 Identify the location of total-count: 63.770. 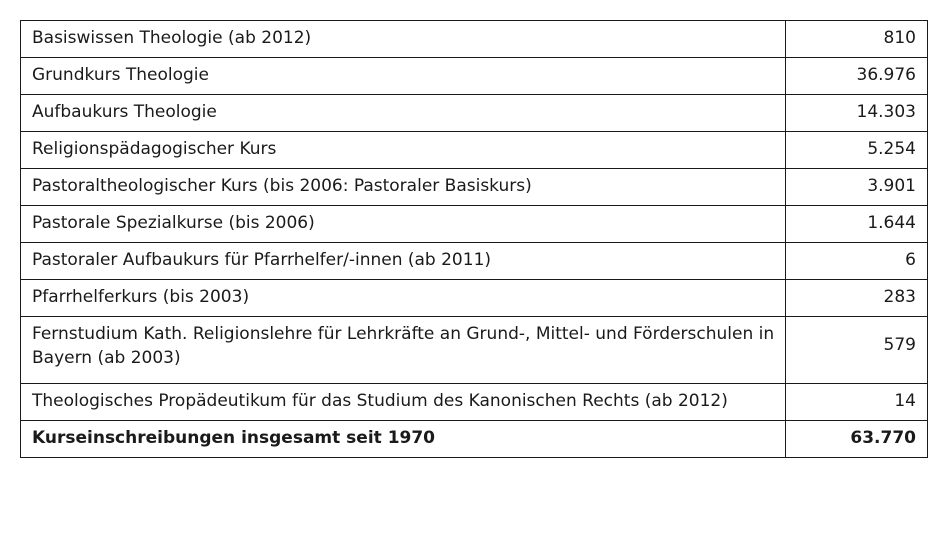
(856, 439).